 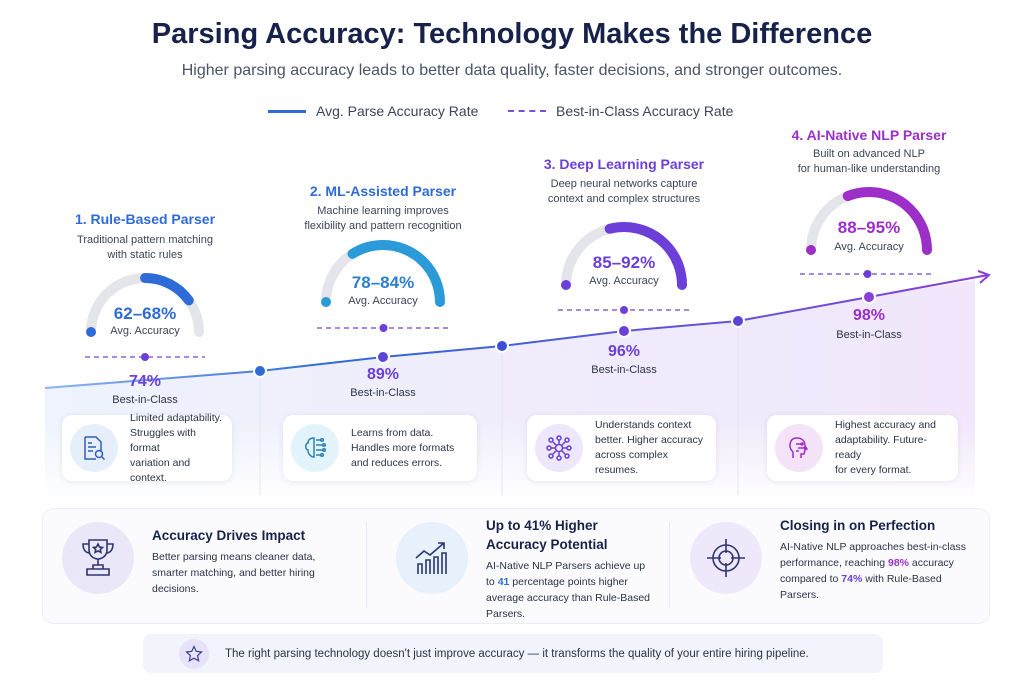 What do you see at coordinates (145, 381) in the screenshot?
I see `stage-1-best: 74%` at bounding box center [145, 381].